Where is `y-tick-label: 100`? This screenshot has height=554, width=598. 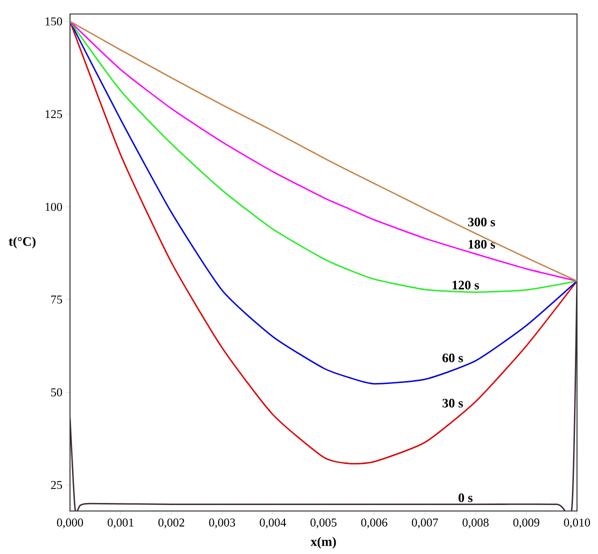 y-tick-label: 100 is located at coordinates (54, 206).